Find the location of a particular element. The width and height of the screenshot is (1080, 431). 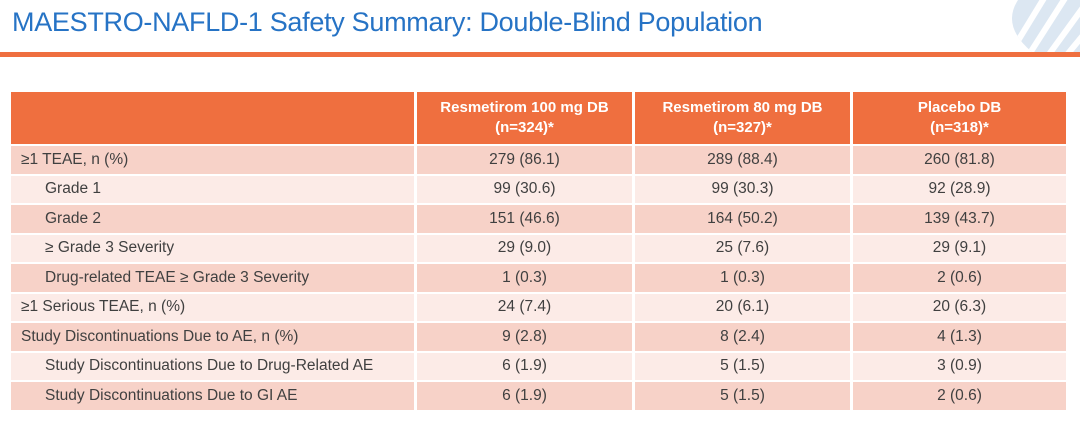

row-label: Grade 2 is located at coordinates (212, 219).